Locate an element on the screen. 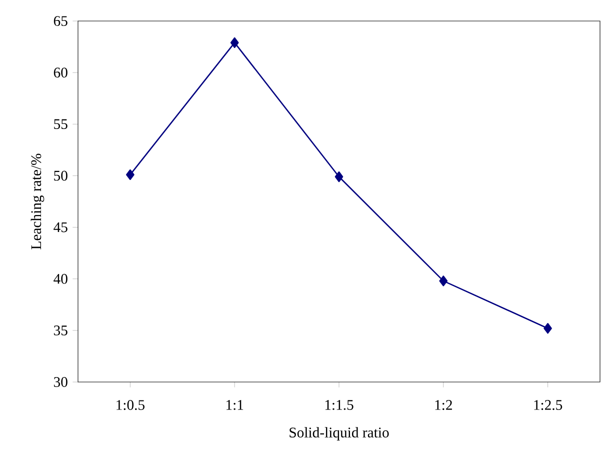 The height and width of the screenshot is (451, 601). x-tick-label: 1:1 is located at coordinates (235, 405).